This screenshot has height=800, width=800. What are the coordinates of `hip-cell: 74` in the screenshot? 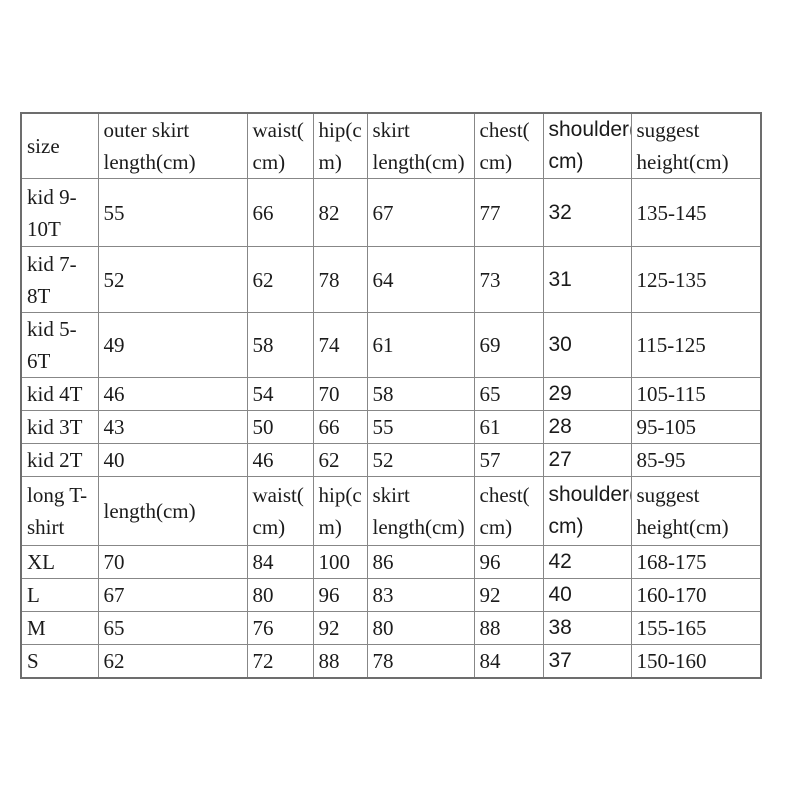 It's located at (340, 345).